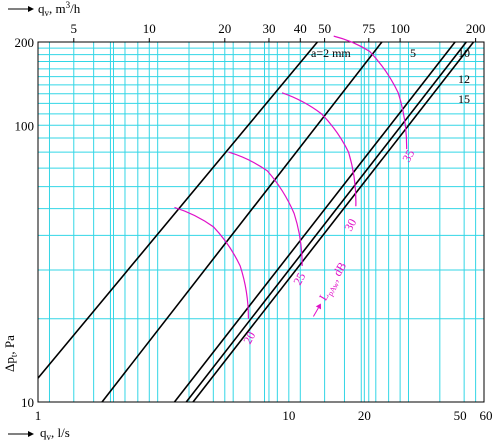 The image size is (500, 441). What do you see at coordinates (149, 28) in the screenshot?
I see `top-tick-label: 10` at bounding box center [149, 28].